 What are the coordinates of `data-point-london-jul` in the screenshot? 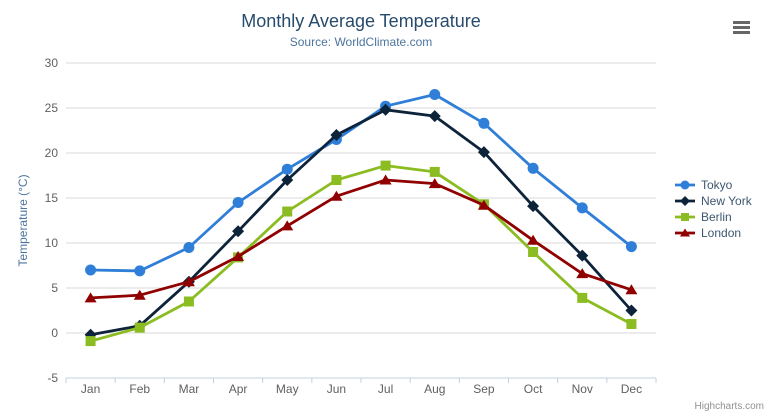 It's located at (385, 179).